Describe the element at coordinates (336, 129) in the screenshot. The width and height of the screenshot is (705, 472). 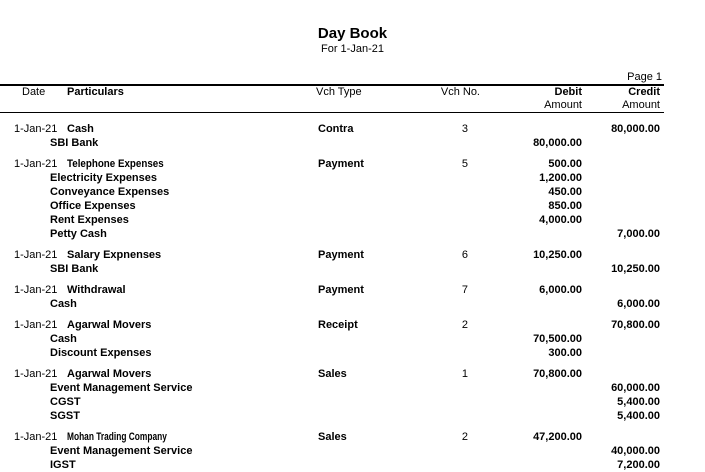
I see `voucher-type: Contra` at that location.